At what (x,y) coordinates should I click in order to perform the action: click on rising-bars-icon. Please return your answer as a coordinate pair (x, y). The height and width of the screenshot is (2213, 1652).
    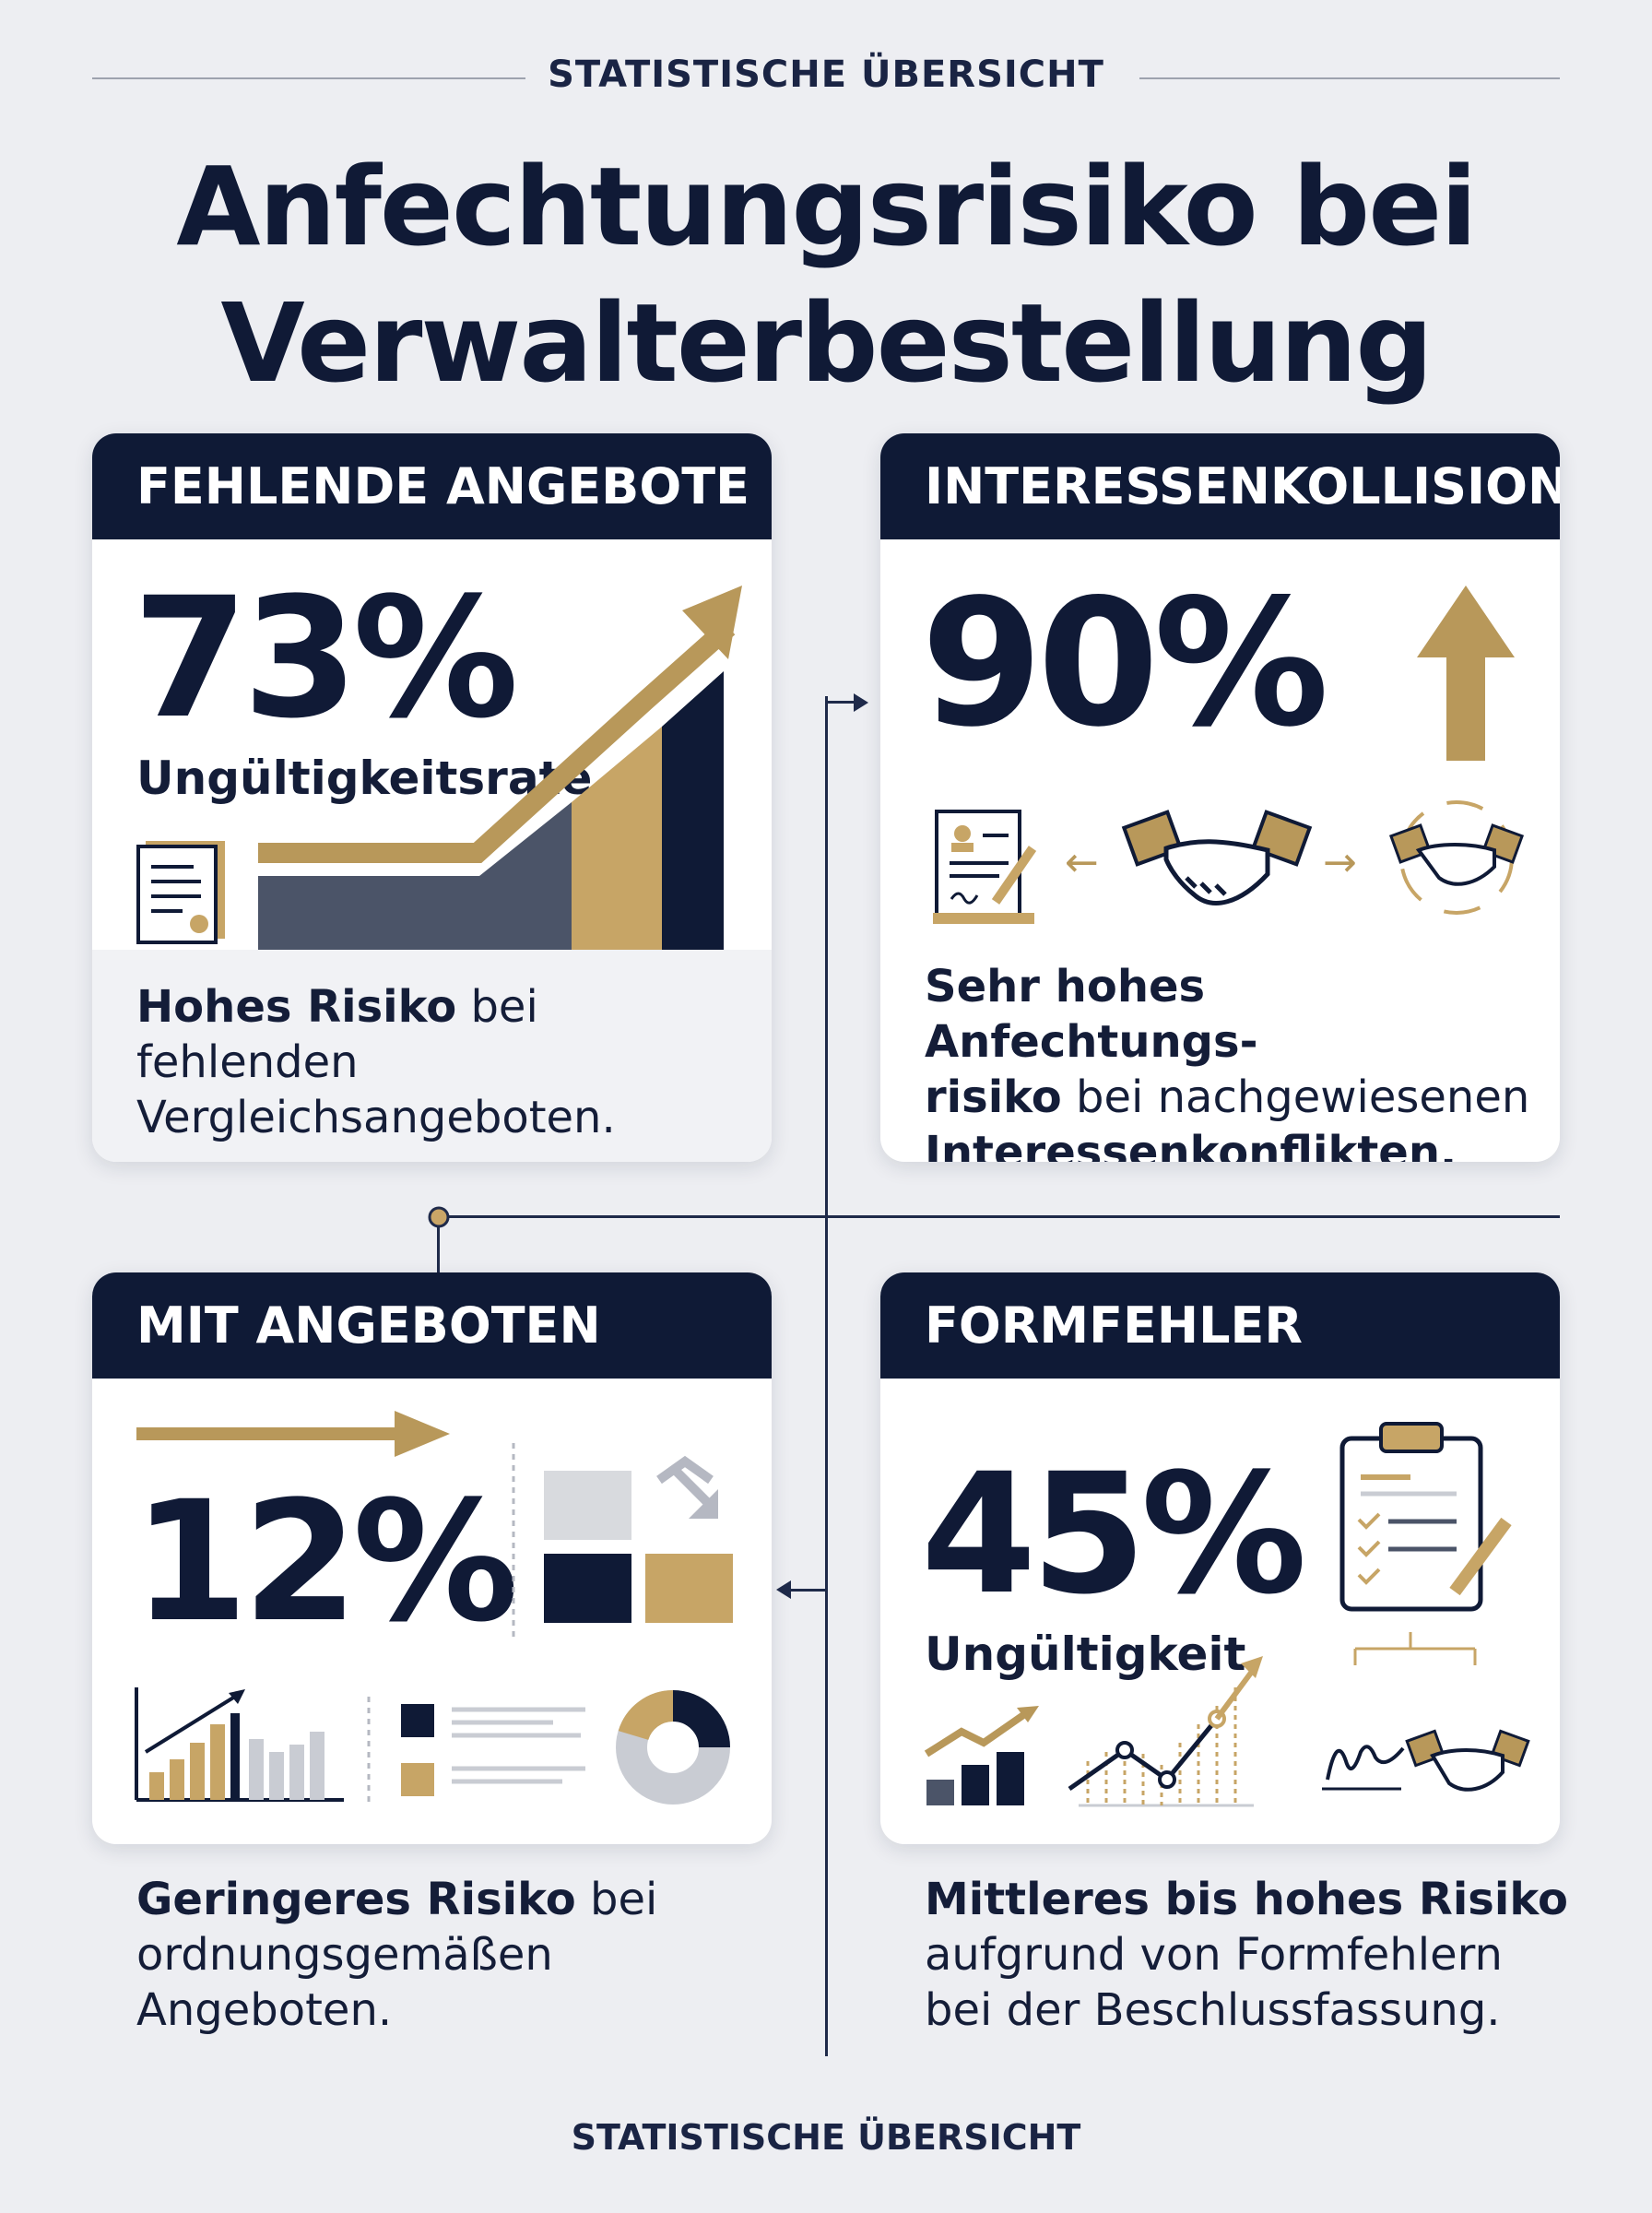
    Looking at the image, I should click on (981, 1755).